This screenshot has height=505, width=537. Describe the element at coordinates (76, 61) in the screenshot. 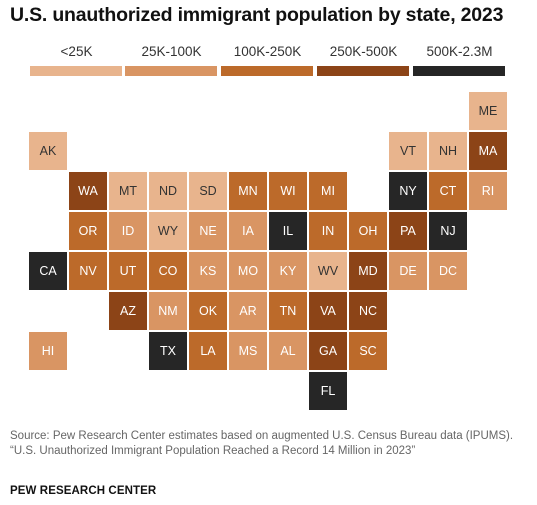

I see `legend-item-lt25k: <25K` at that location.